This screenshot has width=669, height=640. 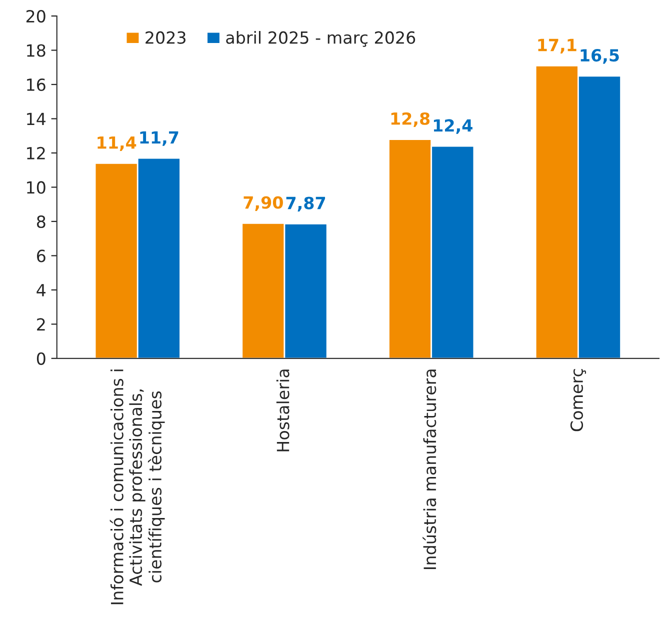 I want to click on y-tick-label: 4, so click(x=41, y=290).